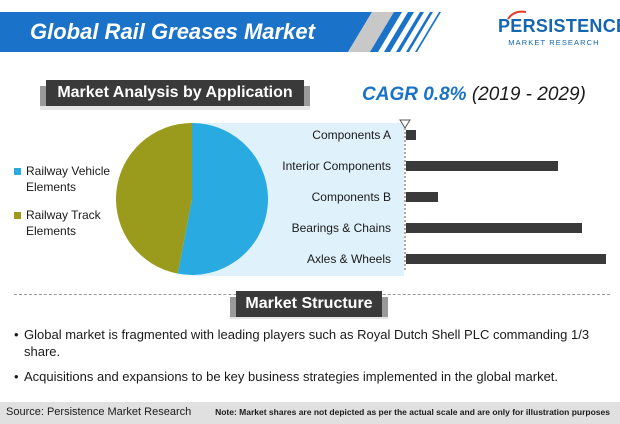 This screenshot has width=620, height=424. I want to click on legend-label: Railway Vehicle Elements, so click(68, 179).